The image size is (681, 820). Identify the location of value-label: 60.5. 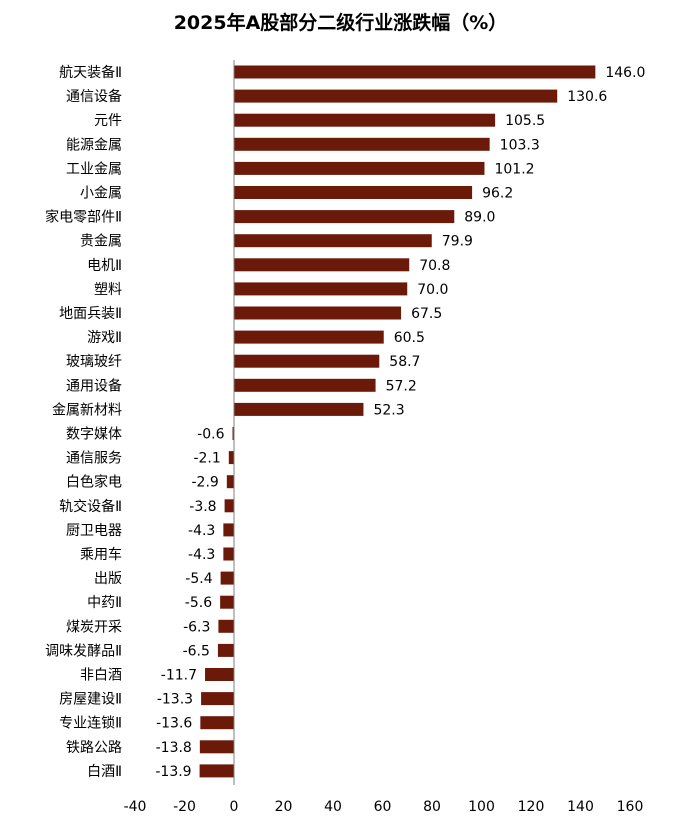
(409, 338).